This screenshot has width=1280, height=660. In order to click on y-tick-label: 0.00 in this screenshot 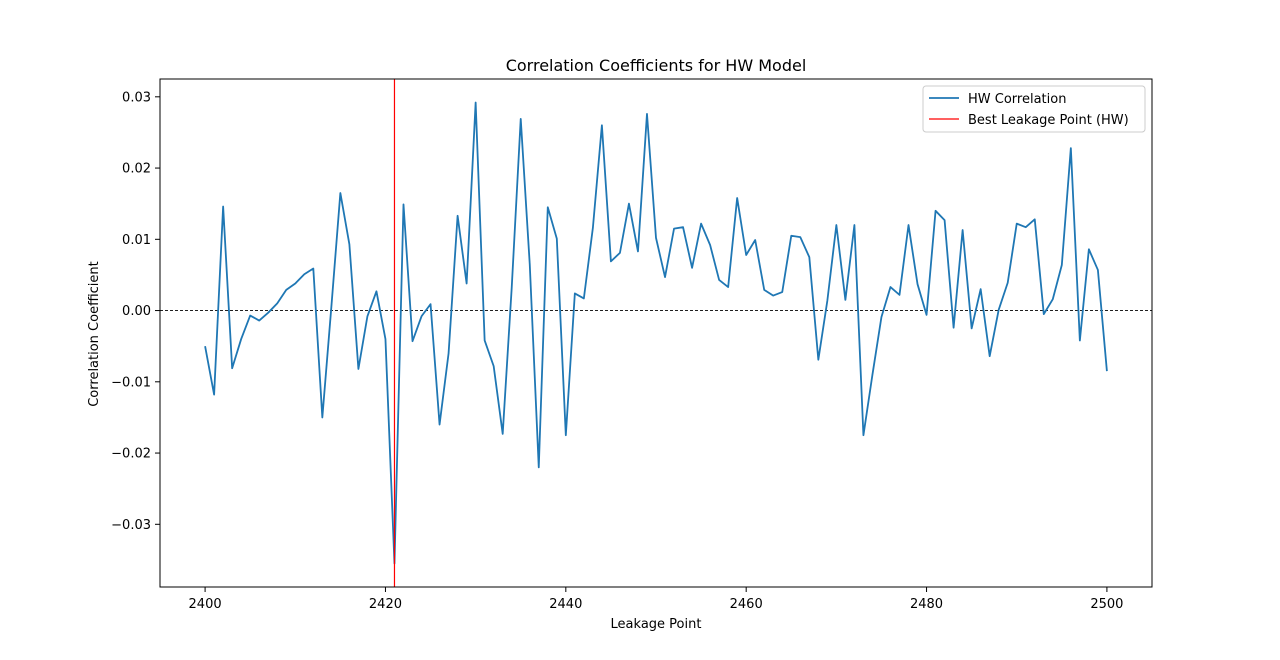, I will do `click(136, 311)`.